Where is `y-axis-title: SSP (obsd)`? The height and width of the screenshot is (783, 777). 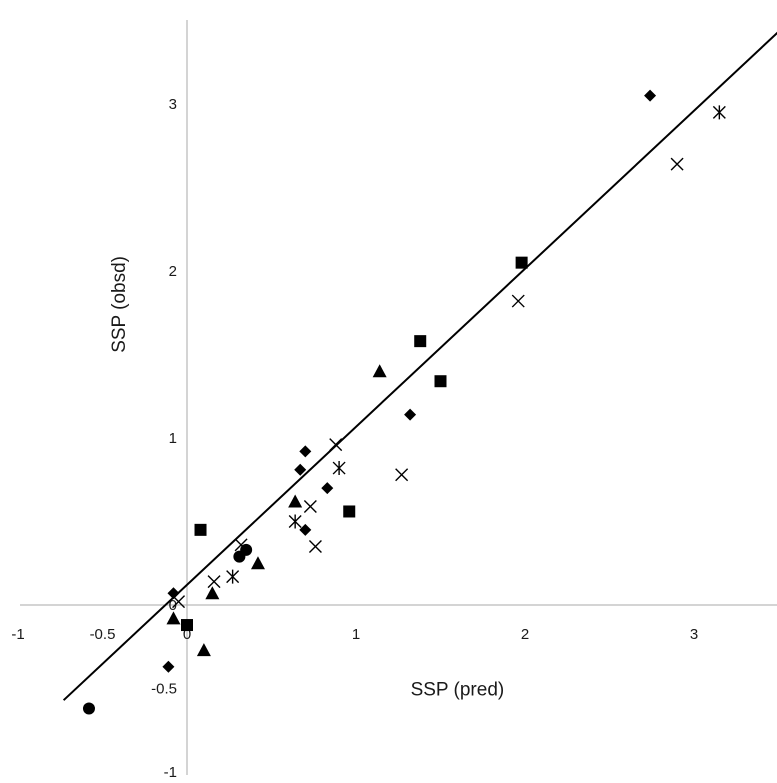
y-axis-title: SSP (obsd) is located at coordinates (119, 304).